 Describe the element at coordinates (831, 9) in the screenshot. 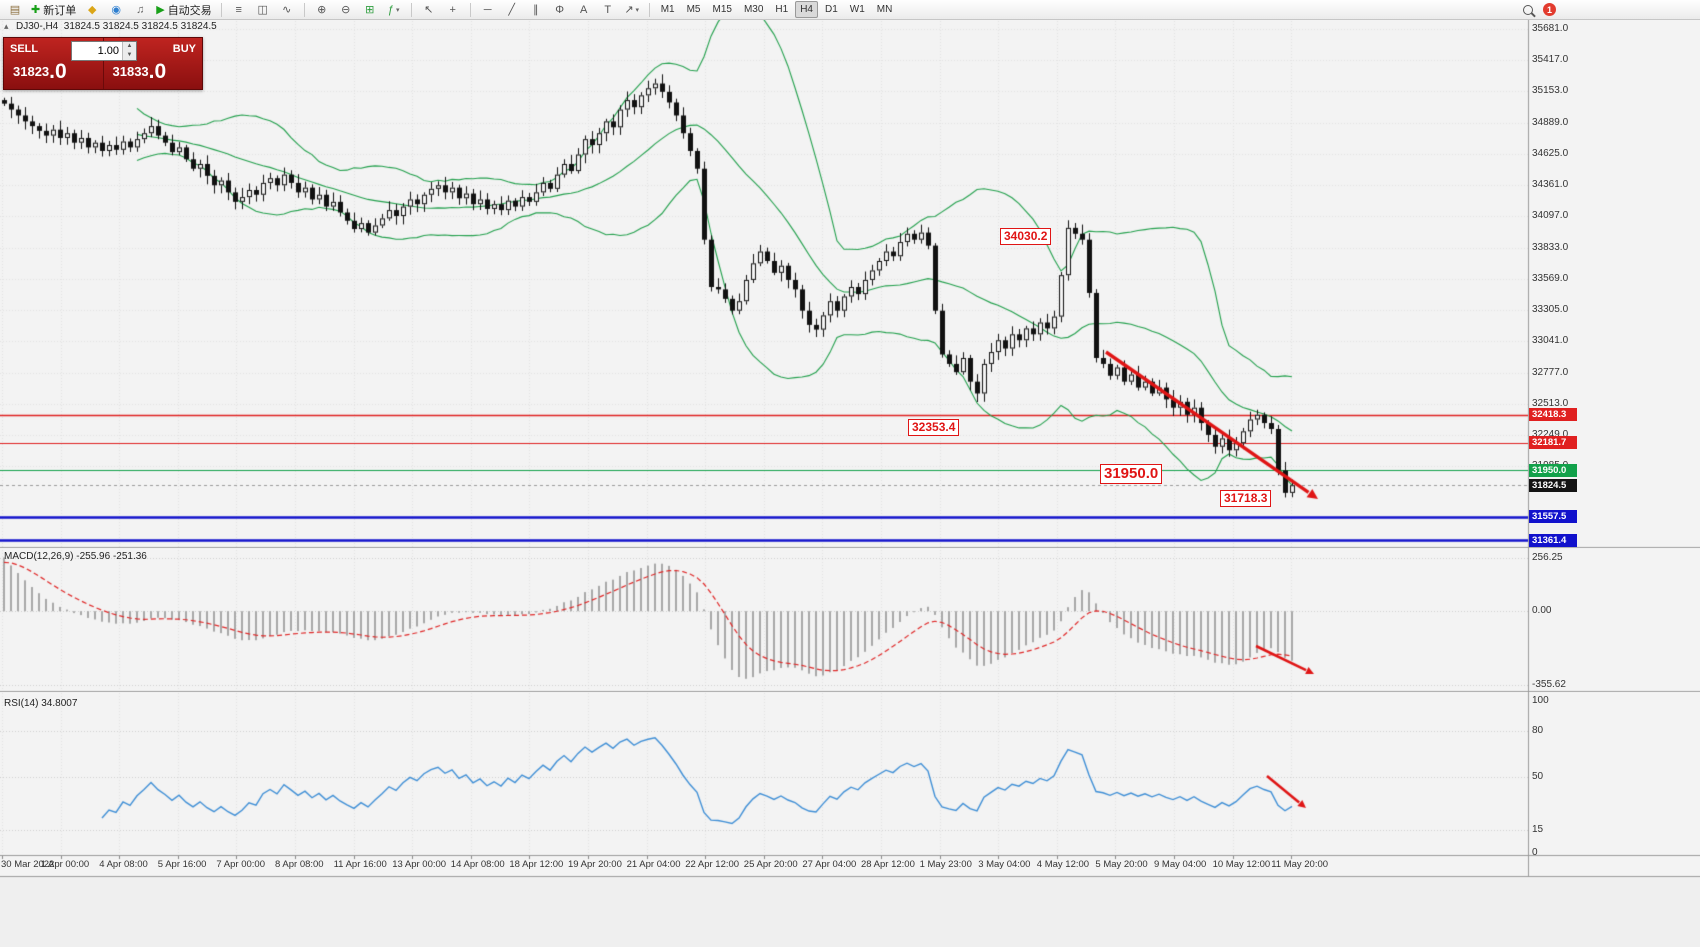

I see `timeframe-d1-button: D1` at that location.